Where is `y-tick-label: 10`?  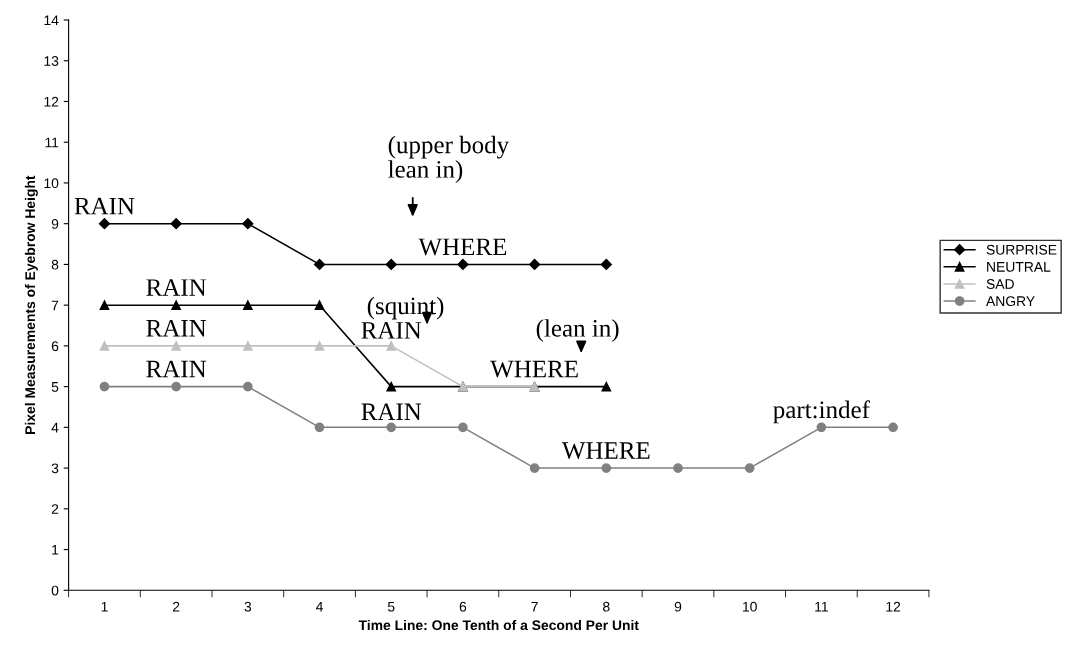 y-tick-label: 10 is located at coordinates (51, 183).